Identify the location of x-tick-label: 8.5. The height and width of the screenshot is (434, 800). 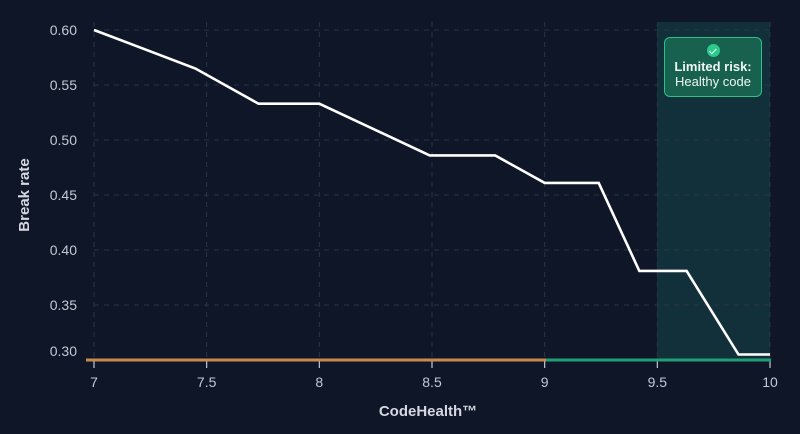
(432, 382).